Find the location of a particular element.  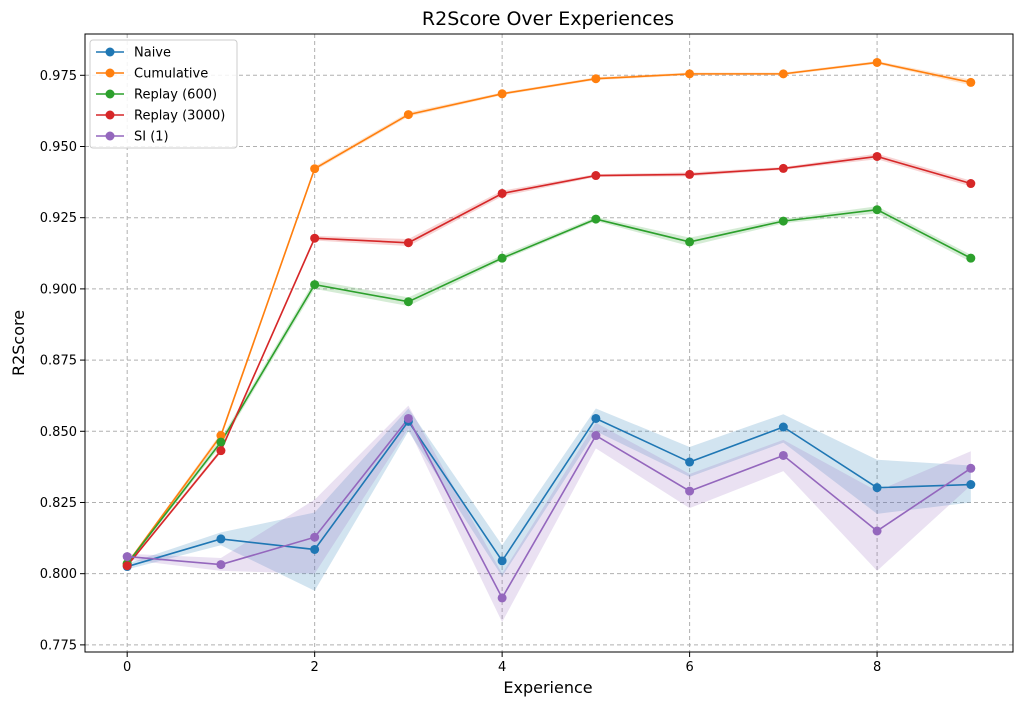

x-tick-label: 0 is located at coordinates (127, 667).